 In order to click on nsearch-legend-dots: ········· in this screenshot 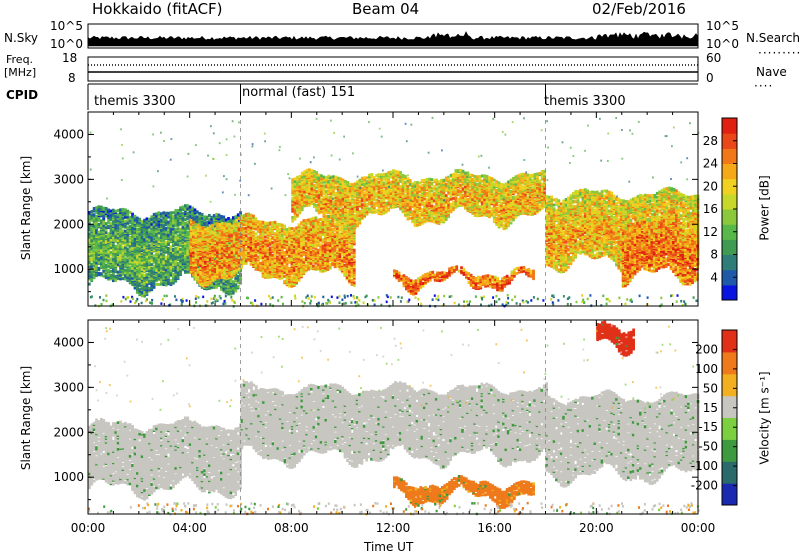, I will do `click(779, 53)`.